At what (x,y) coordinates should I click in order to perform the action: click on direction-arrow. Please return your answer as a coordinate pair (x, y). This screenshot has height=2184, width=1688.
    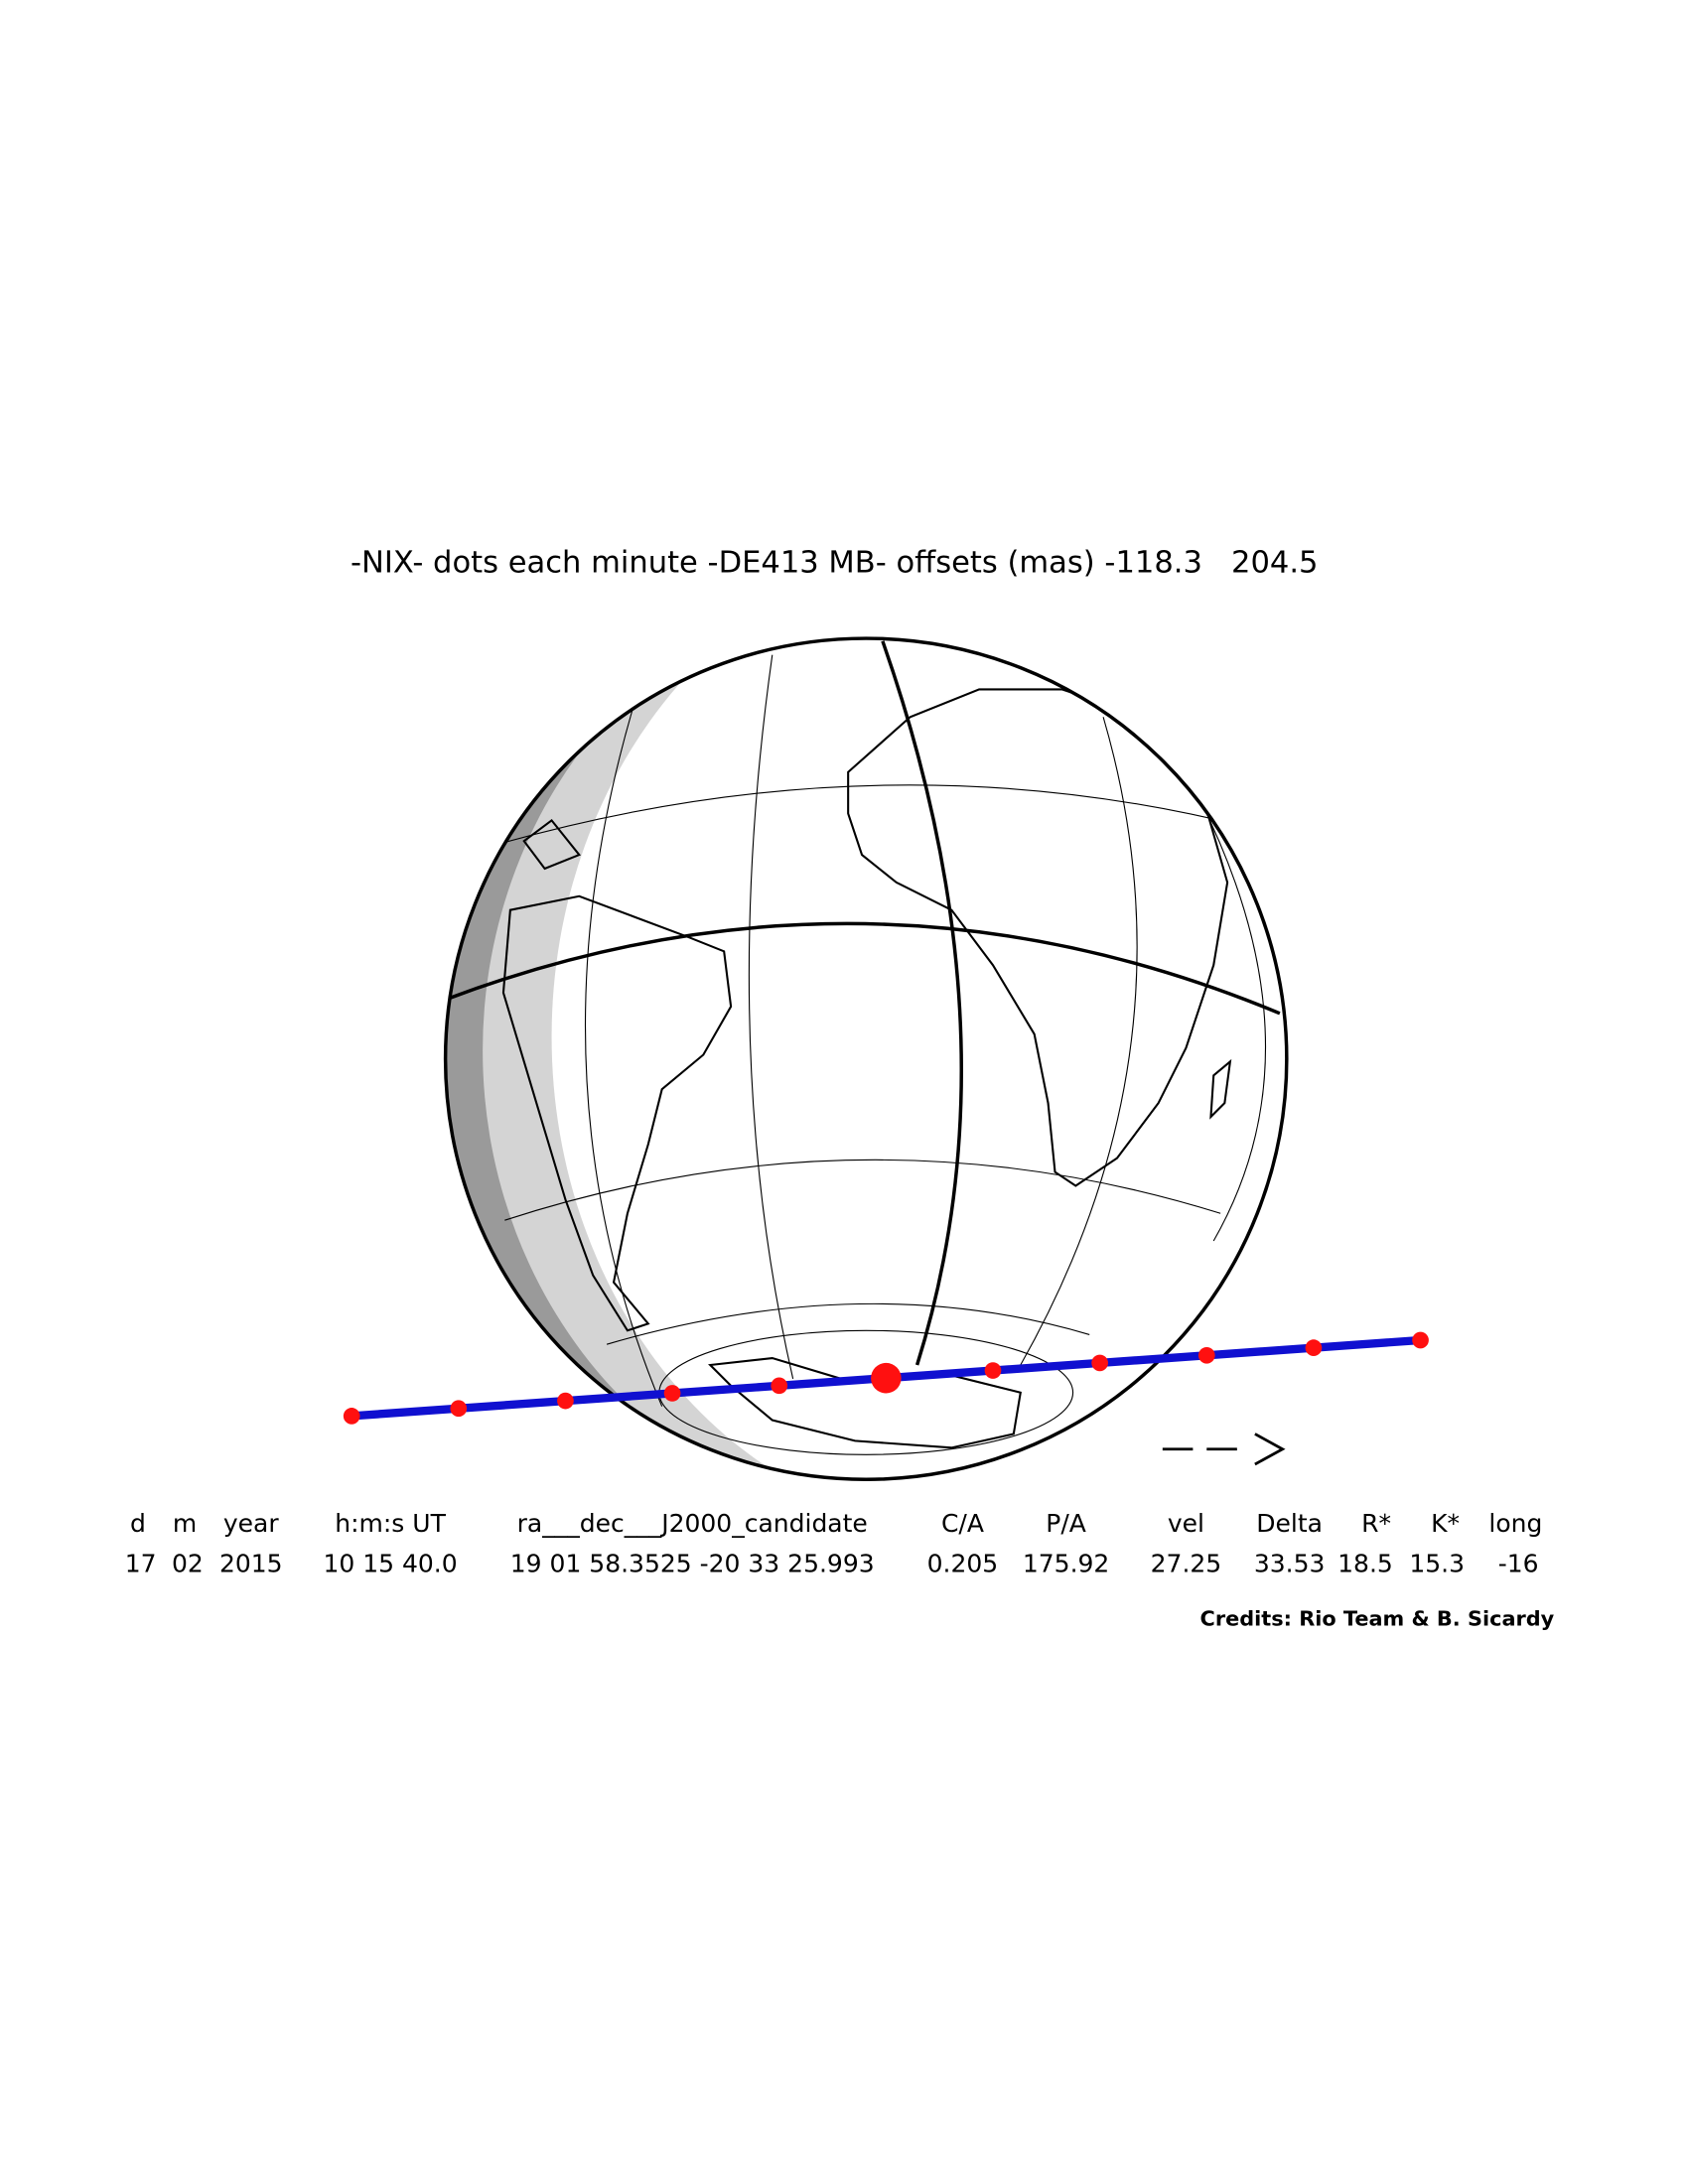
    Looking at the image, I should click on (1224, 1449).